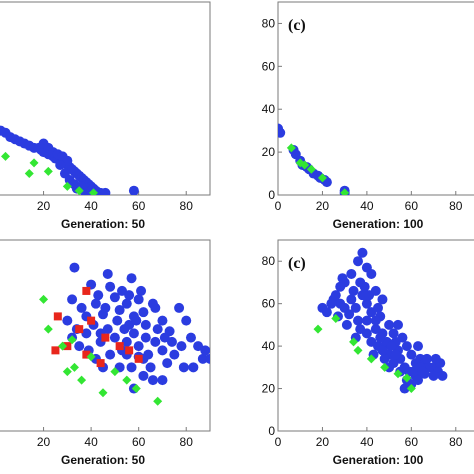 Image resolution: width=474 pixels, height=474 pixels. Describe the element at coordinates (456, 206) in the screenshot. I see `x-tick-label: 80` at that location.